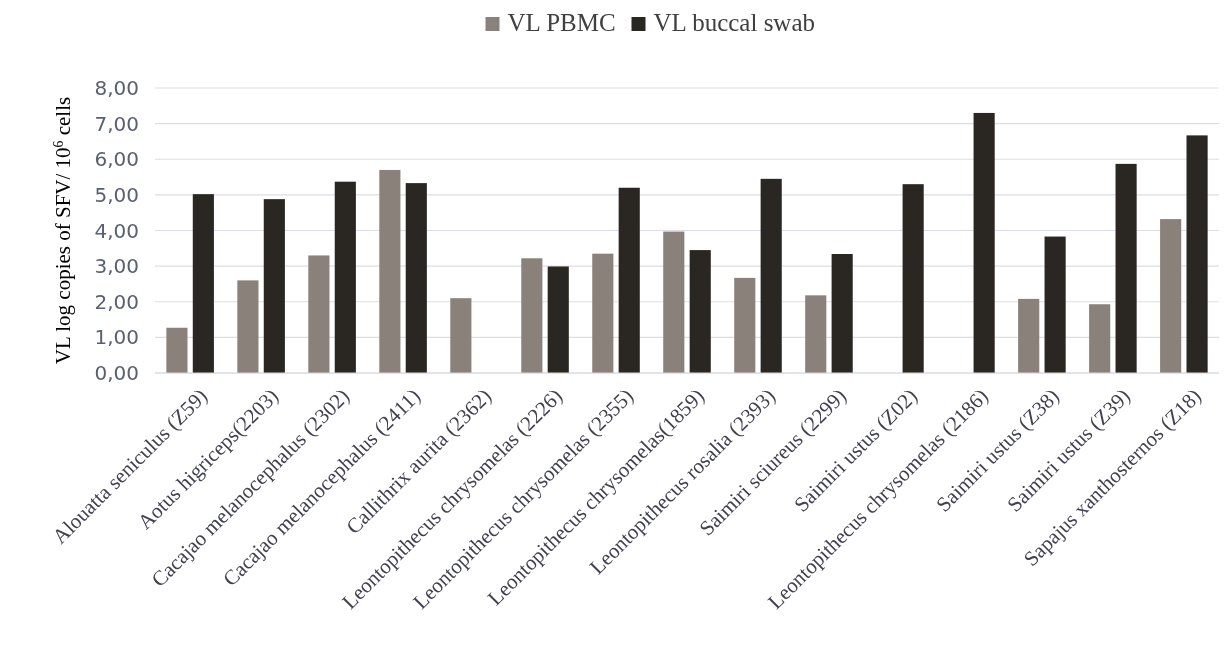 The image size is (1227, 672). Describe the element at coordinates (734, 22) in the screenshot. I see `legend-label: VL buccal swab` at that location.